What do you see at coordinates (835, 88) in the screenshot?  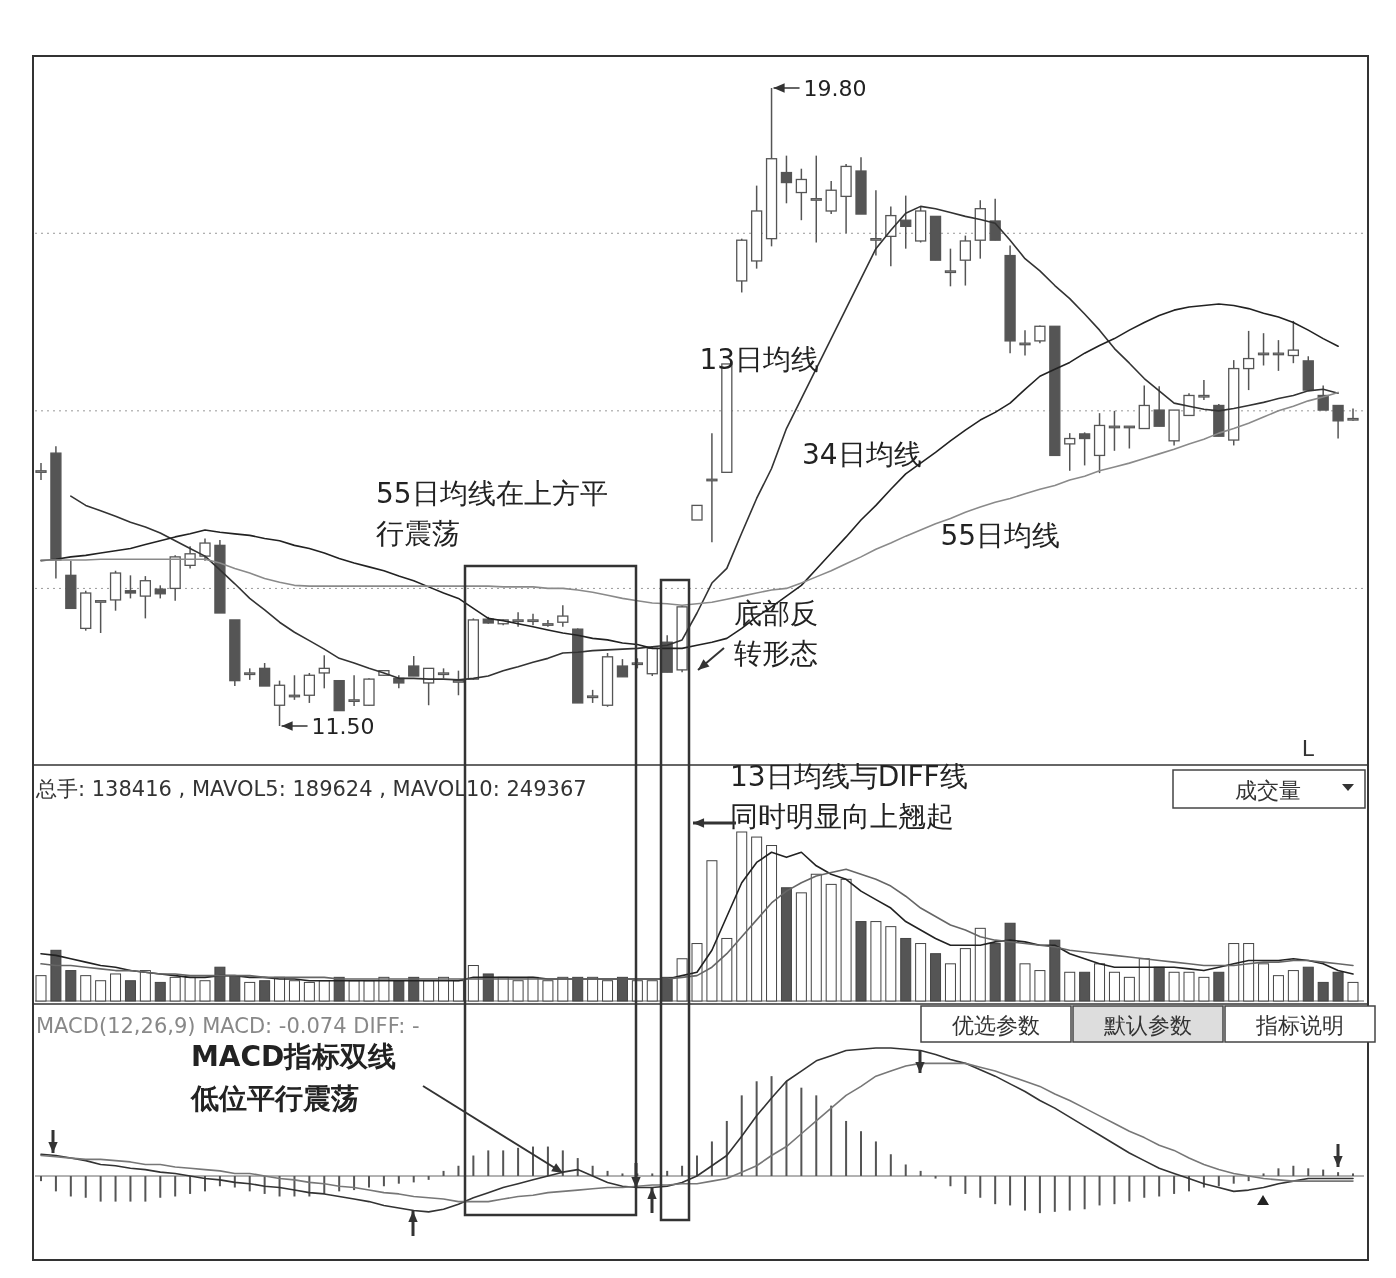 I see `annotation: 19.80` at bounding box center [835, 88].